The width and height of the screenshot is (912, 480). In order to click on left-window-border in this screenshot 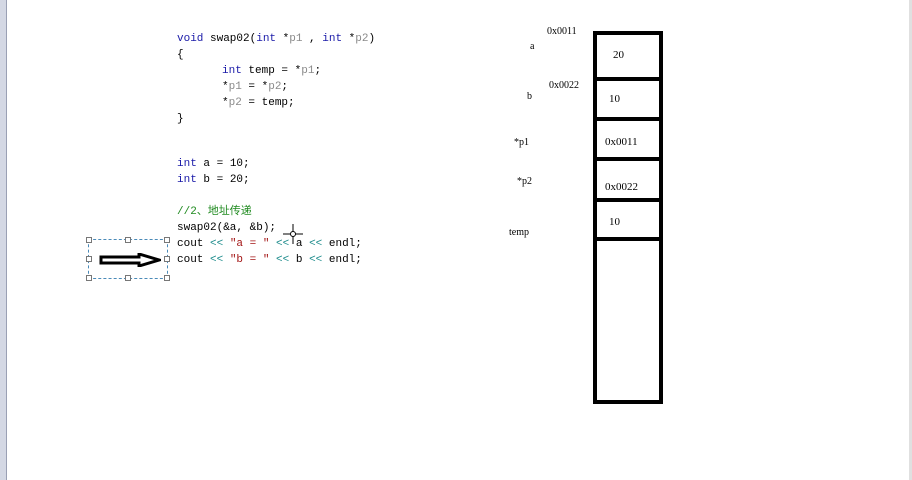, I will do `click(3, 240)`.